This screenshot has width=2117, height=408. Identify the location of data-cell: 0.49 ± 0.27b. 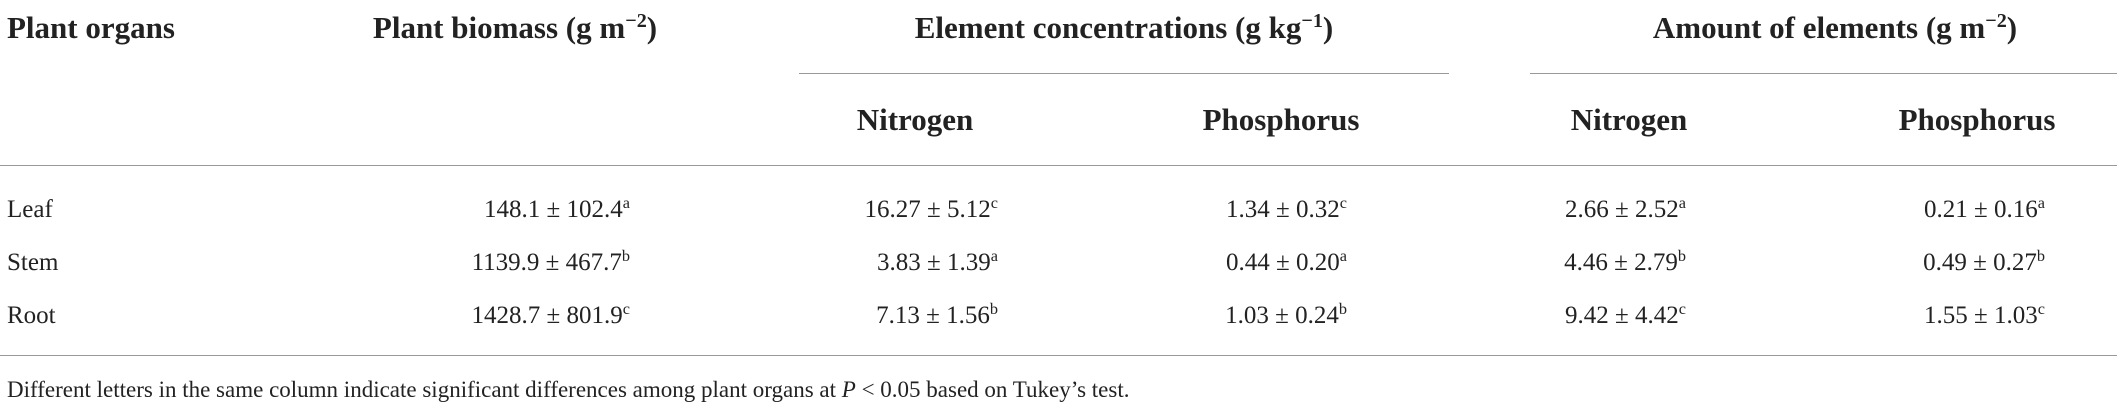
(1984, 261).